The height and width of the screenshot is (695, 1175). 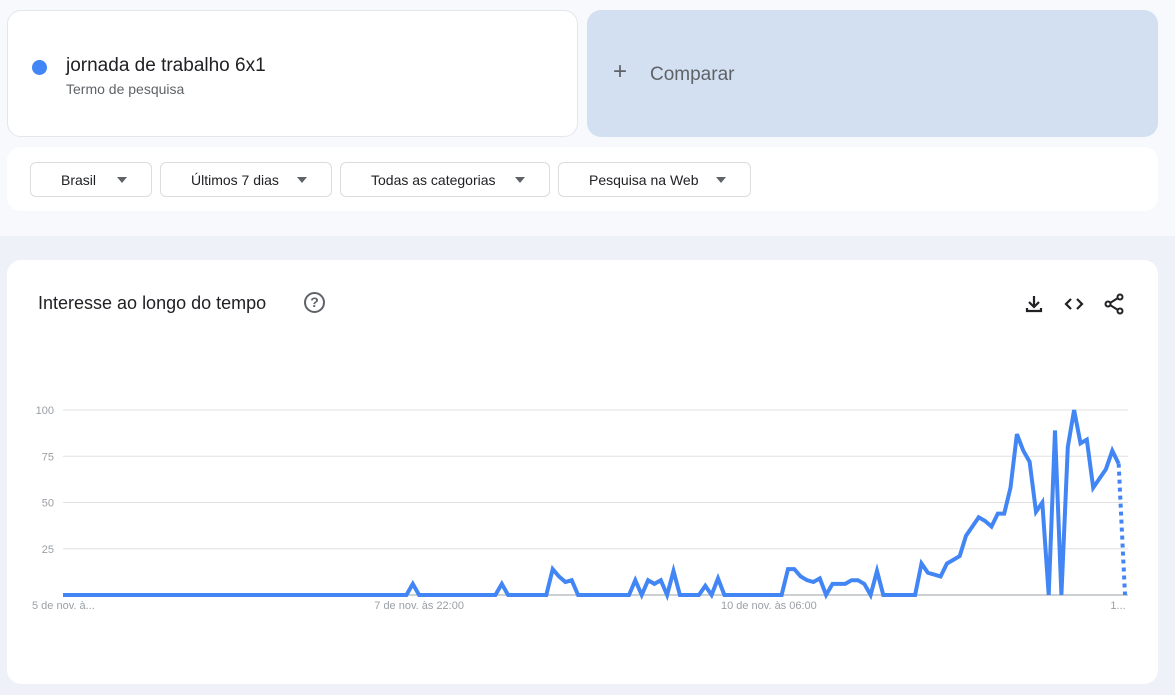 What do you see at coordinates (1121, 529) in the screenshot?
I see `series-partial-segment` at bounding box center [1121, 529].